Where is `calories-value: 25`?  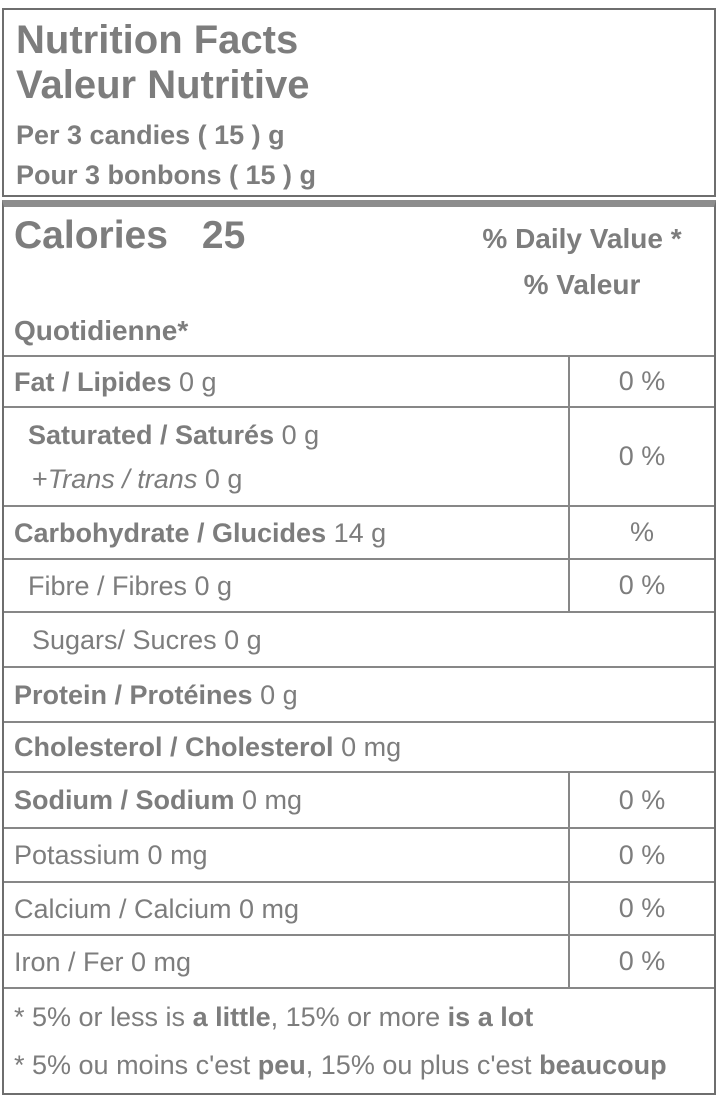 calories-value: 25 is located at coordinates (223, 235).